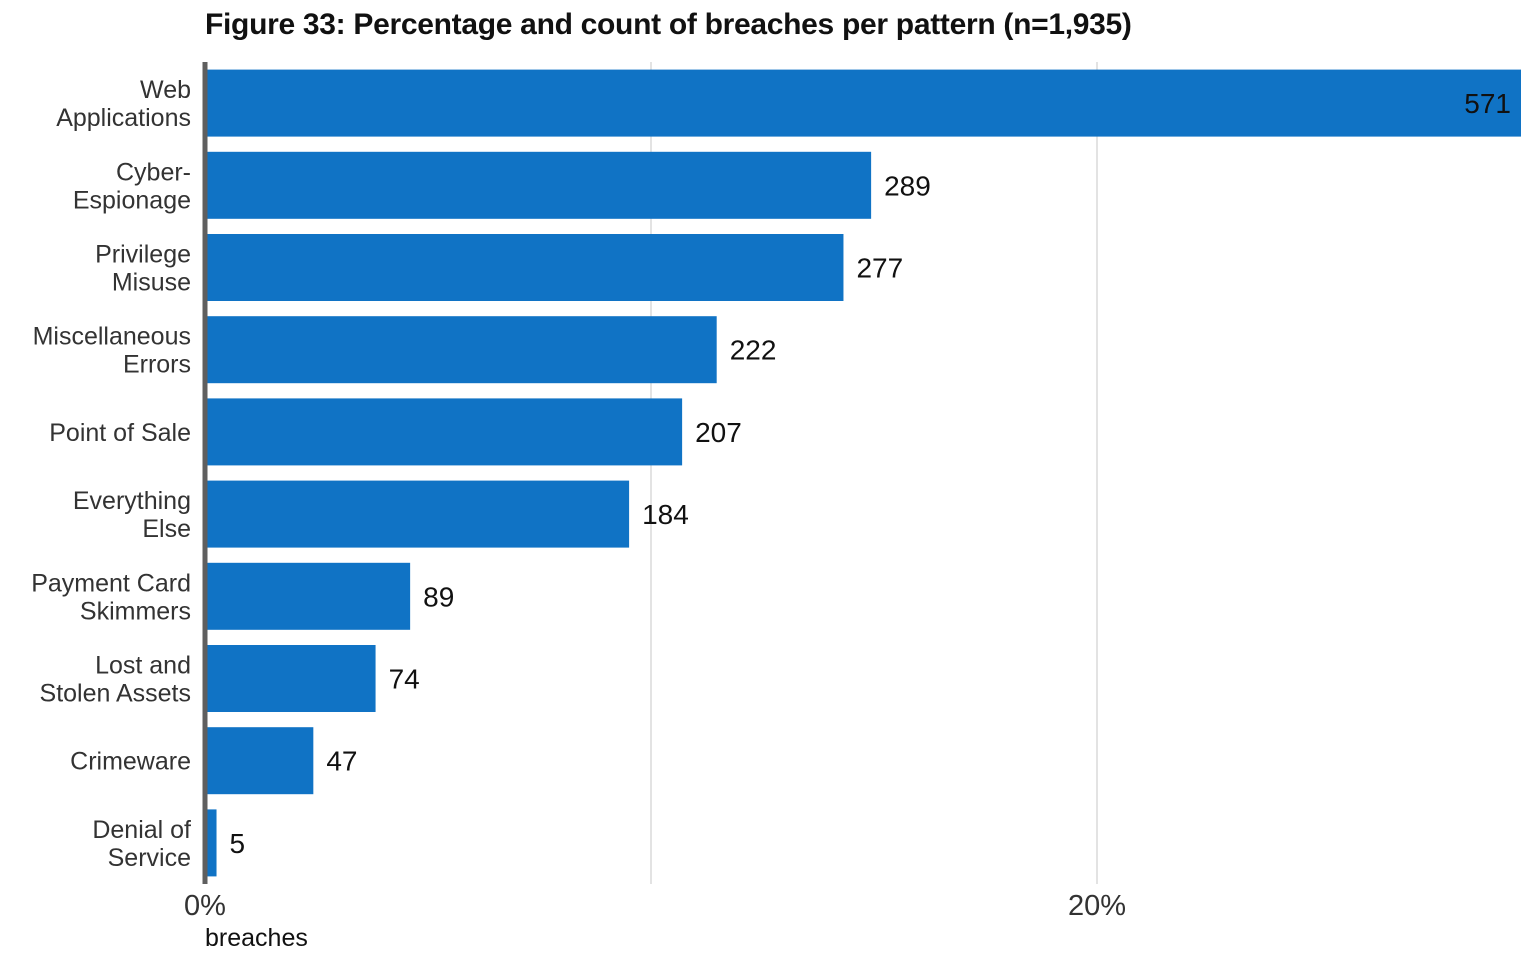  Describe the element at coordinates (879, 268) in the screenshot. I see `data-label: 277` at that location.